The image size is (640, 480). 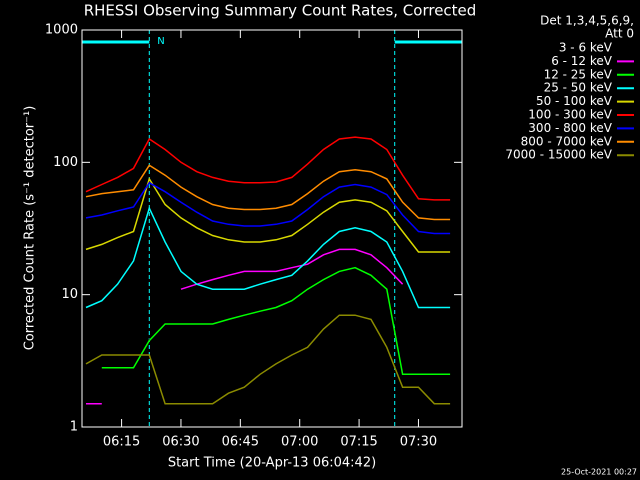 I want to click on legend-label: 7000 - 15000 keV, so click(x=558, y=155).